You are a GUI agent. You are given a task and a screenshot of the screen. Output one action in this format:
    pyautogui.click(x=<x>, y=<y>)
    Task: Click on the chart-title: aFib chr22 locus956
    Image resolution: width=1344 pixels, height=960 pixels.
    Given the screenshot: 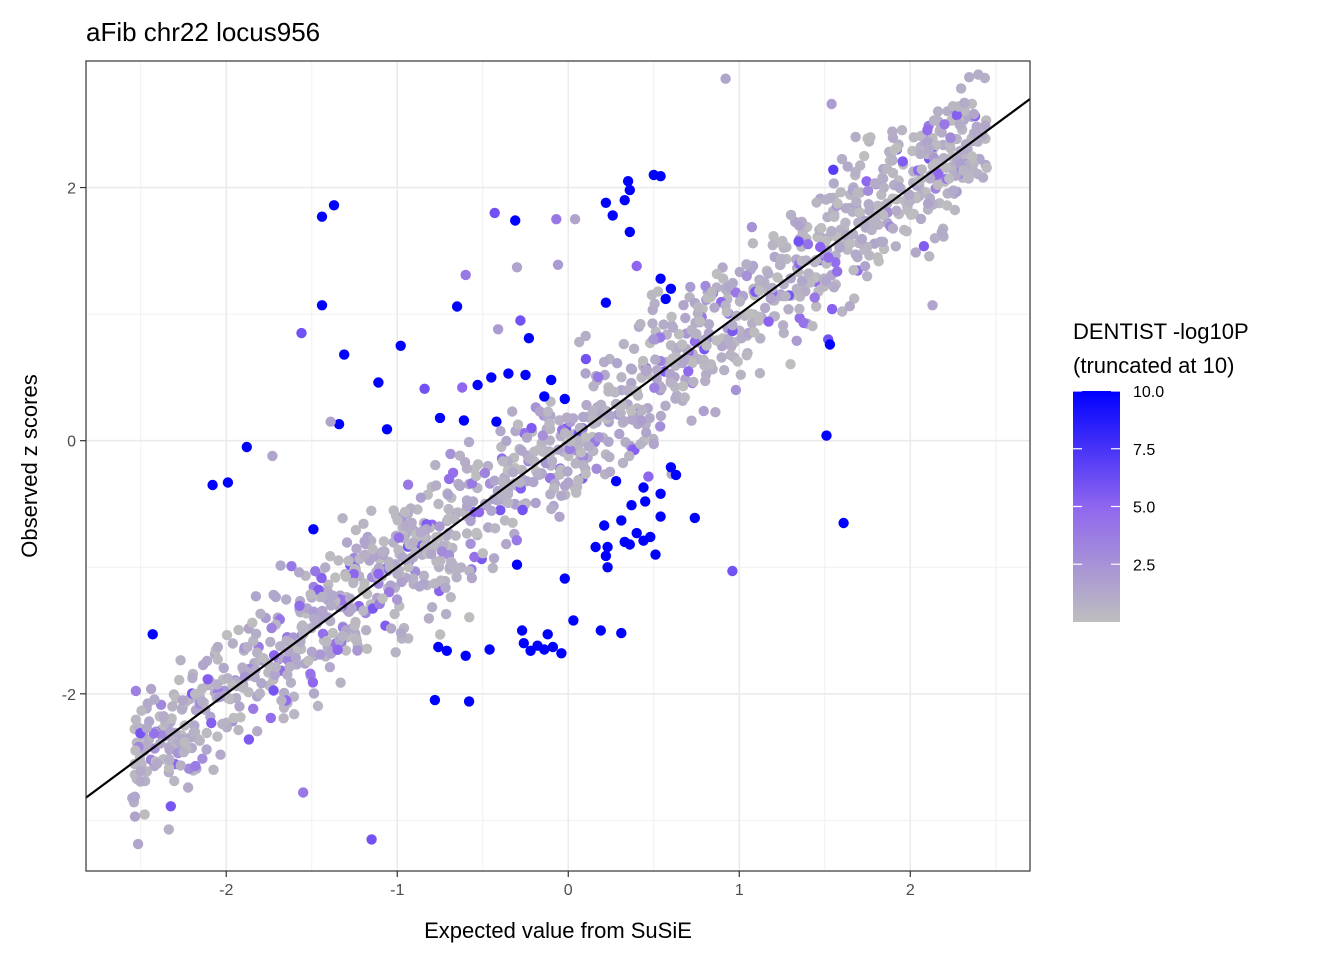 What is the action you would take?
    pyautogui.click(x=203, y=32)
    